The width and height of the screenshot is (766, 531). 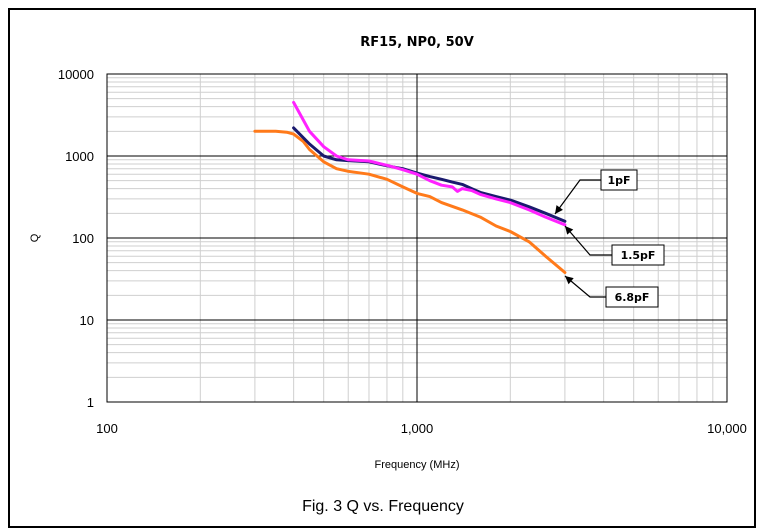 What do you see at coordinates (429, 174) in the screenshot?
I see `series-line-1pF` at bounding box center [429, 174].